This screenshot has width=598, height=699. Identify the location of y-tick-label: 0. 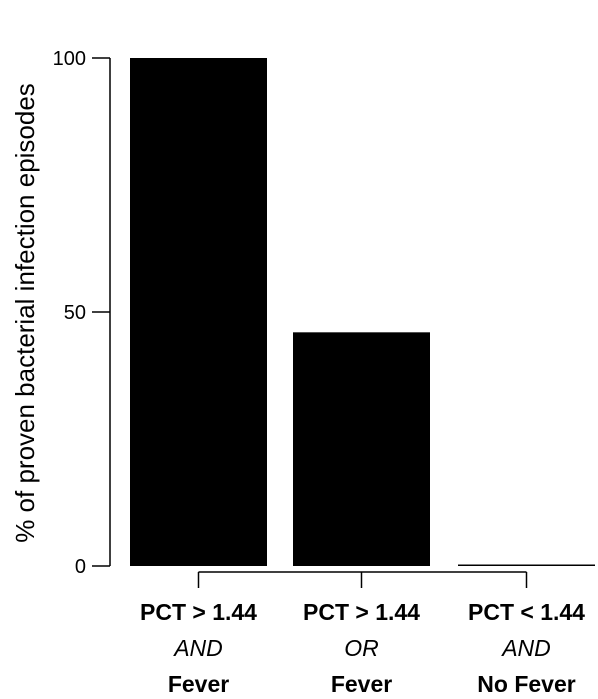
(80, 567).